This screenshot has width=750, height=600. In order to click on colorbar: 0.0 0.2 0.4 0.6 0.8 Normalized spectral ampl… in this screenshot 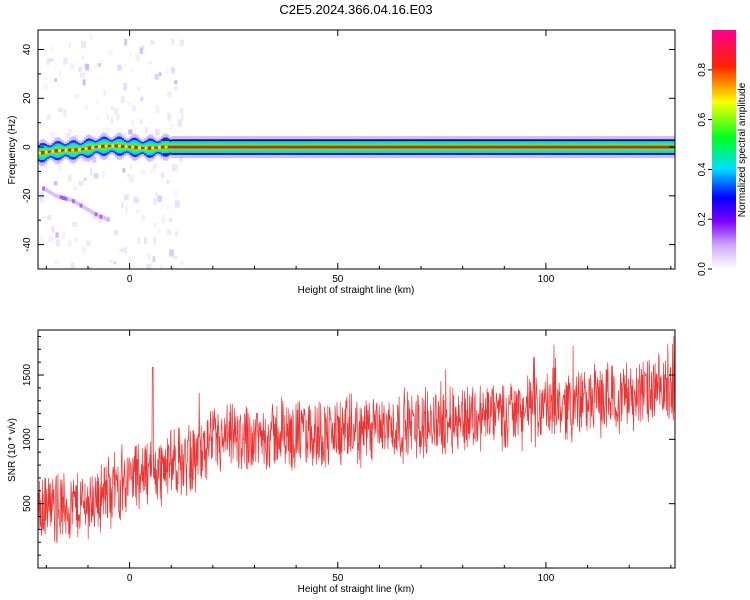, I will do `click(722, 153)`.